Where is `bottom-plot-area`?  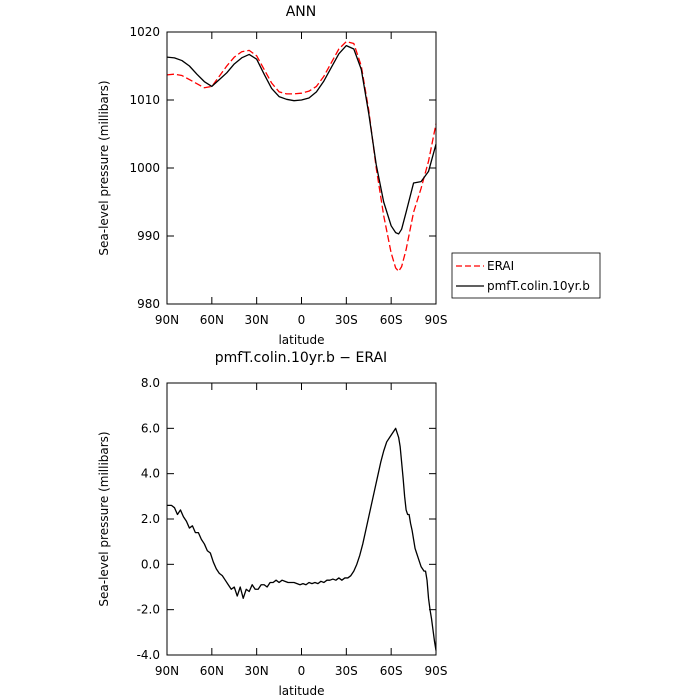 bottom-plot-area is located at coordinates (302, 539).